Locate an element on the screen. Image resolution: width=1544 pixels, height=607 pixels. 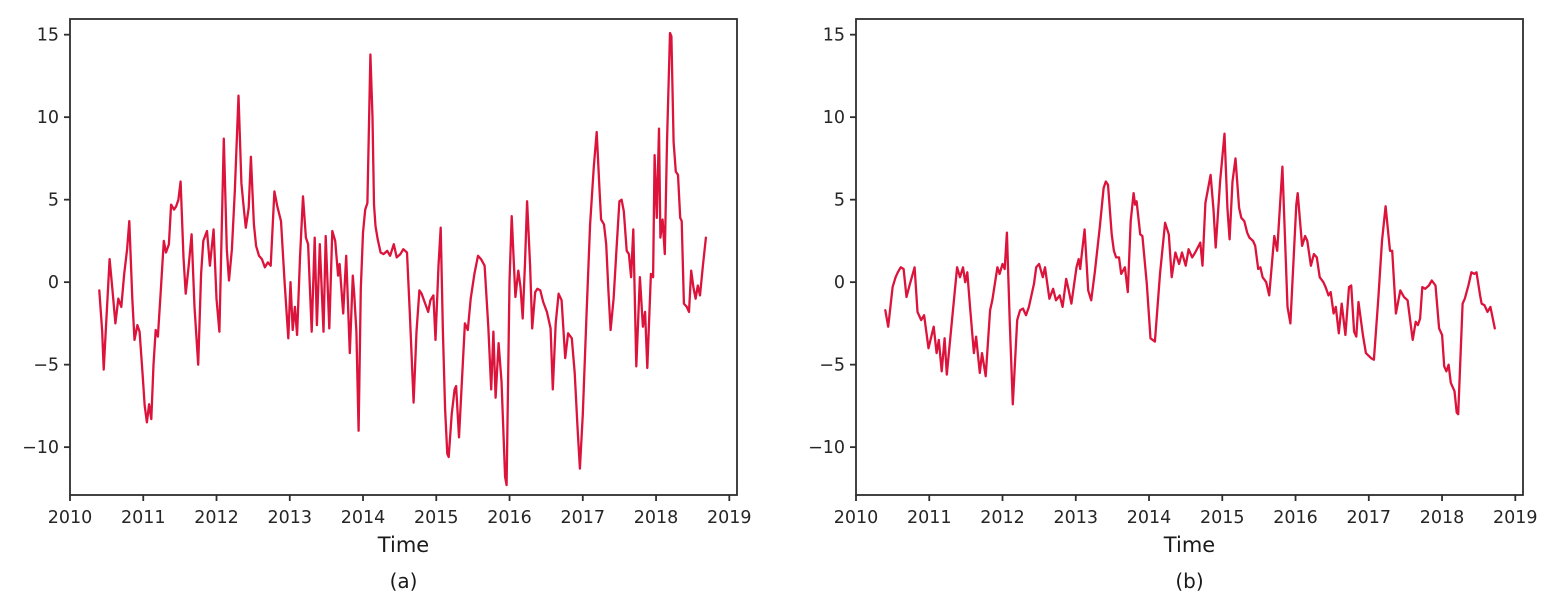
panel-caption: (a) is located at coordinates (404, 581).